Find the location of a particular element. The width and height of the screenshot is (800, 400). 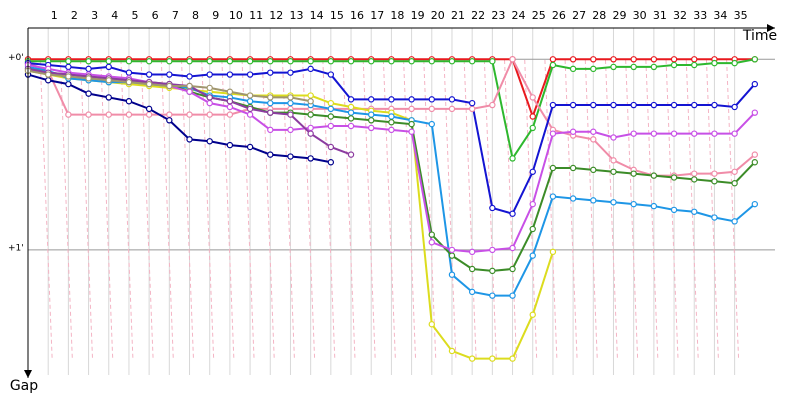

x-tick-label: 23 is located at coordinates (498, 15).